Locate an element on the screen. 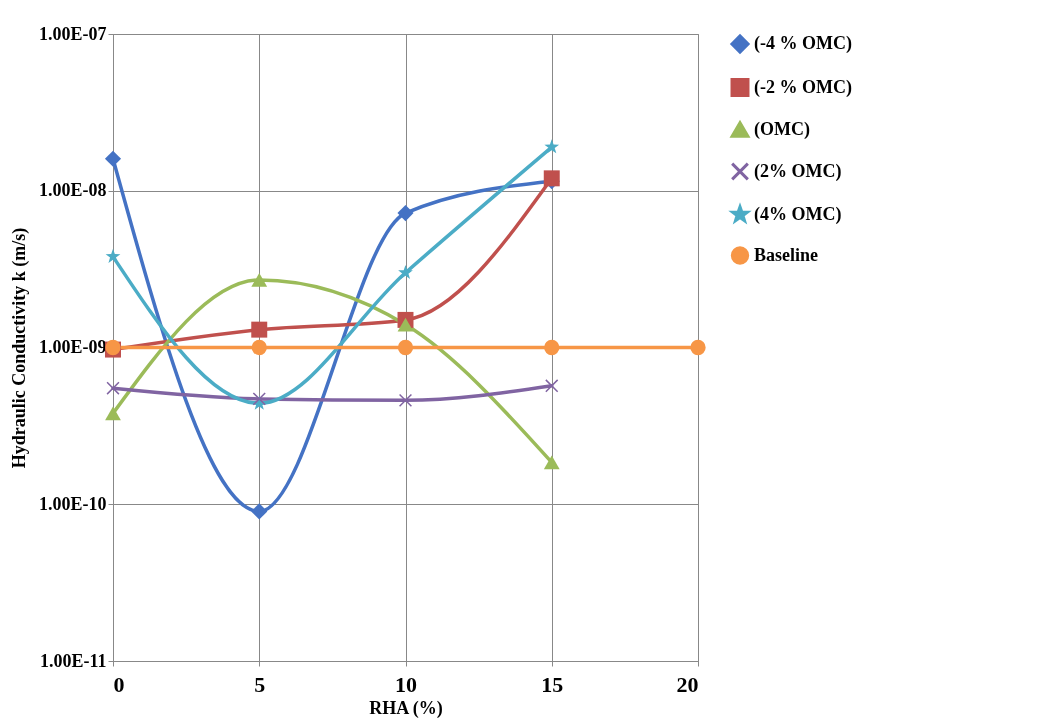 This screenshot has width=1043, height=726. x-tick-label: 5 is located at coordinates (260, 684).